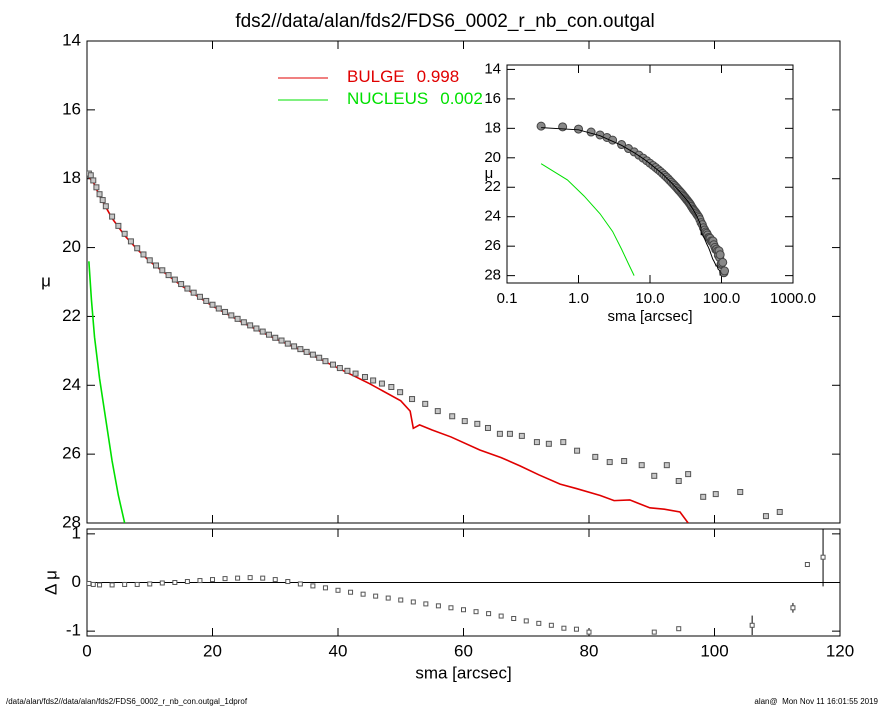  What do you see at coordinates (71, 384) in the screenshot?
I see `y-tick-label: 24` at bounding box center [71, 384].